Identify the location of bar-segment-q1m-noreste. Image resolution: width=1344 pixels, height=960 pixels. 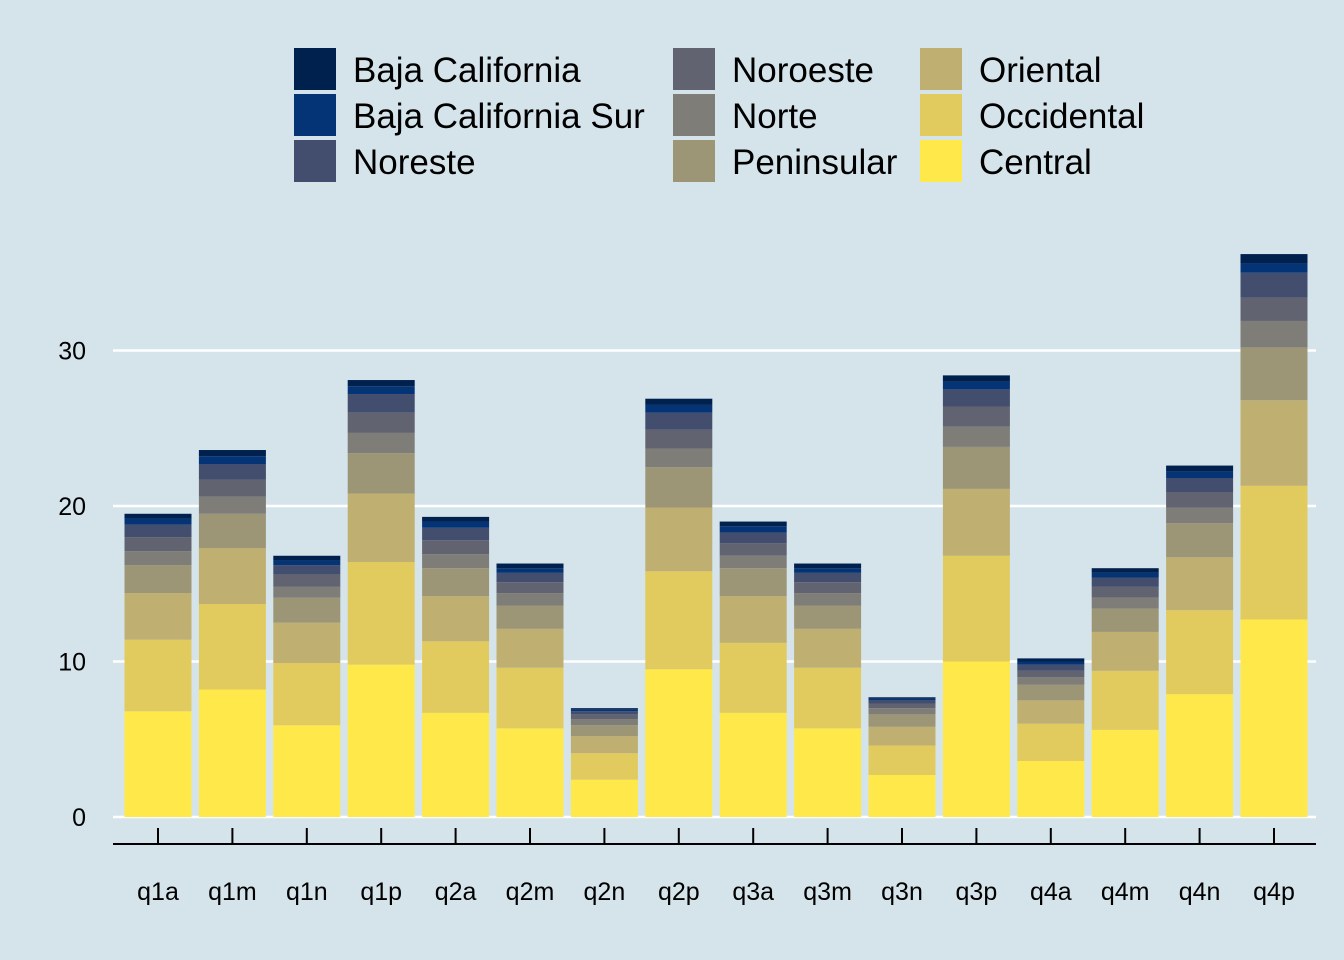
(232, 472).